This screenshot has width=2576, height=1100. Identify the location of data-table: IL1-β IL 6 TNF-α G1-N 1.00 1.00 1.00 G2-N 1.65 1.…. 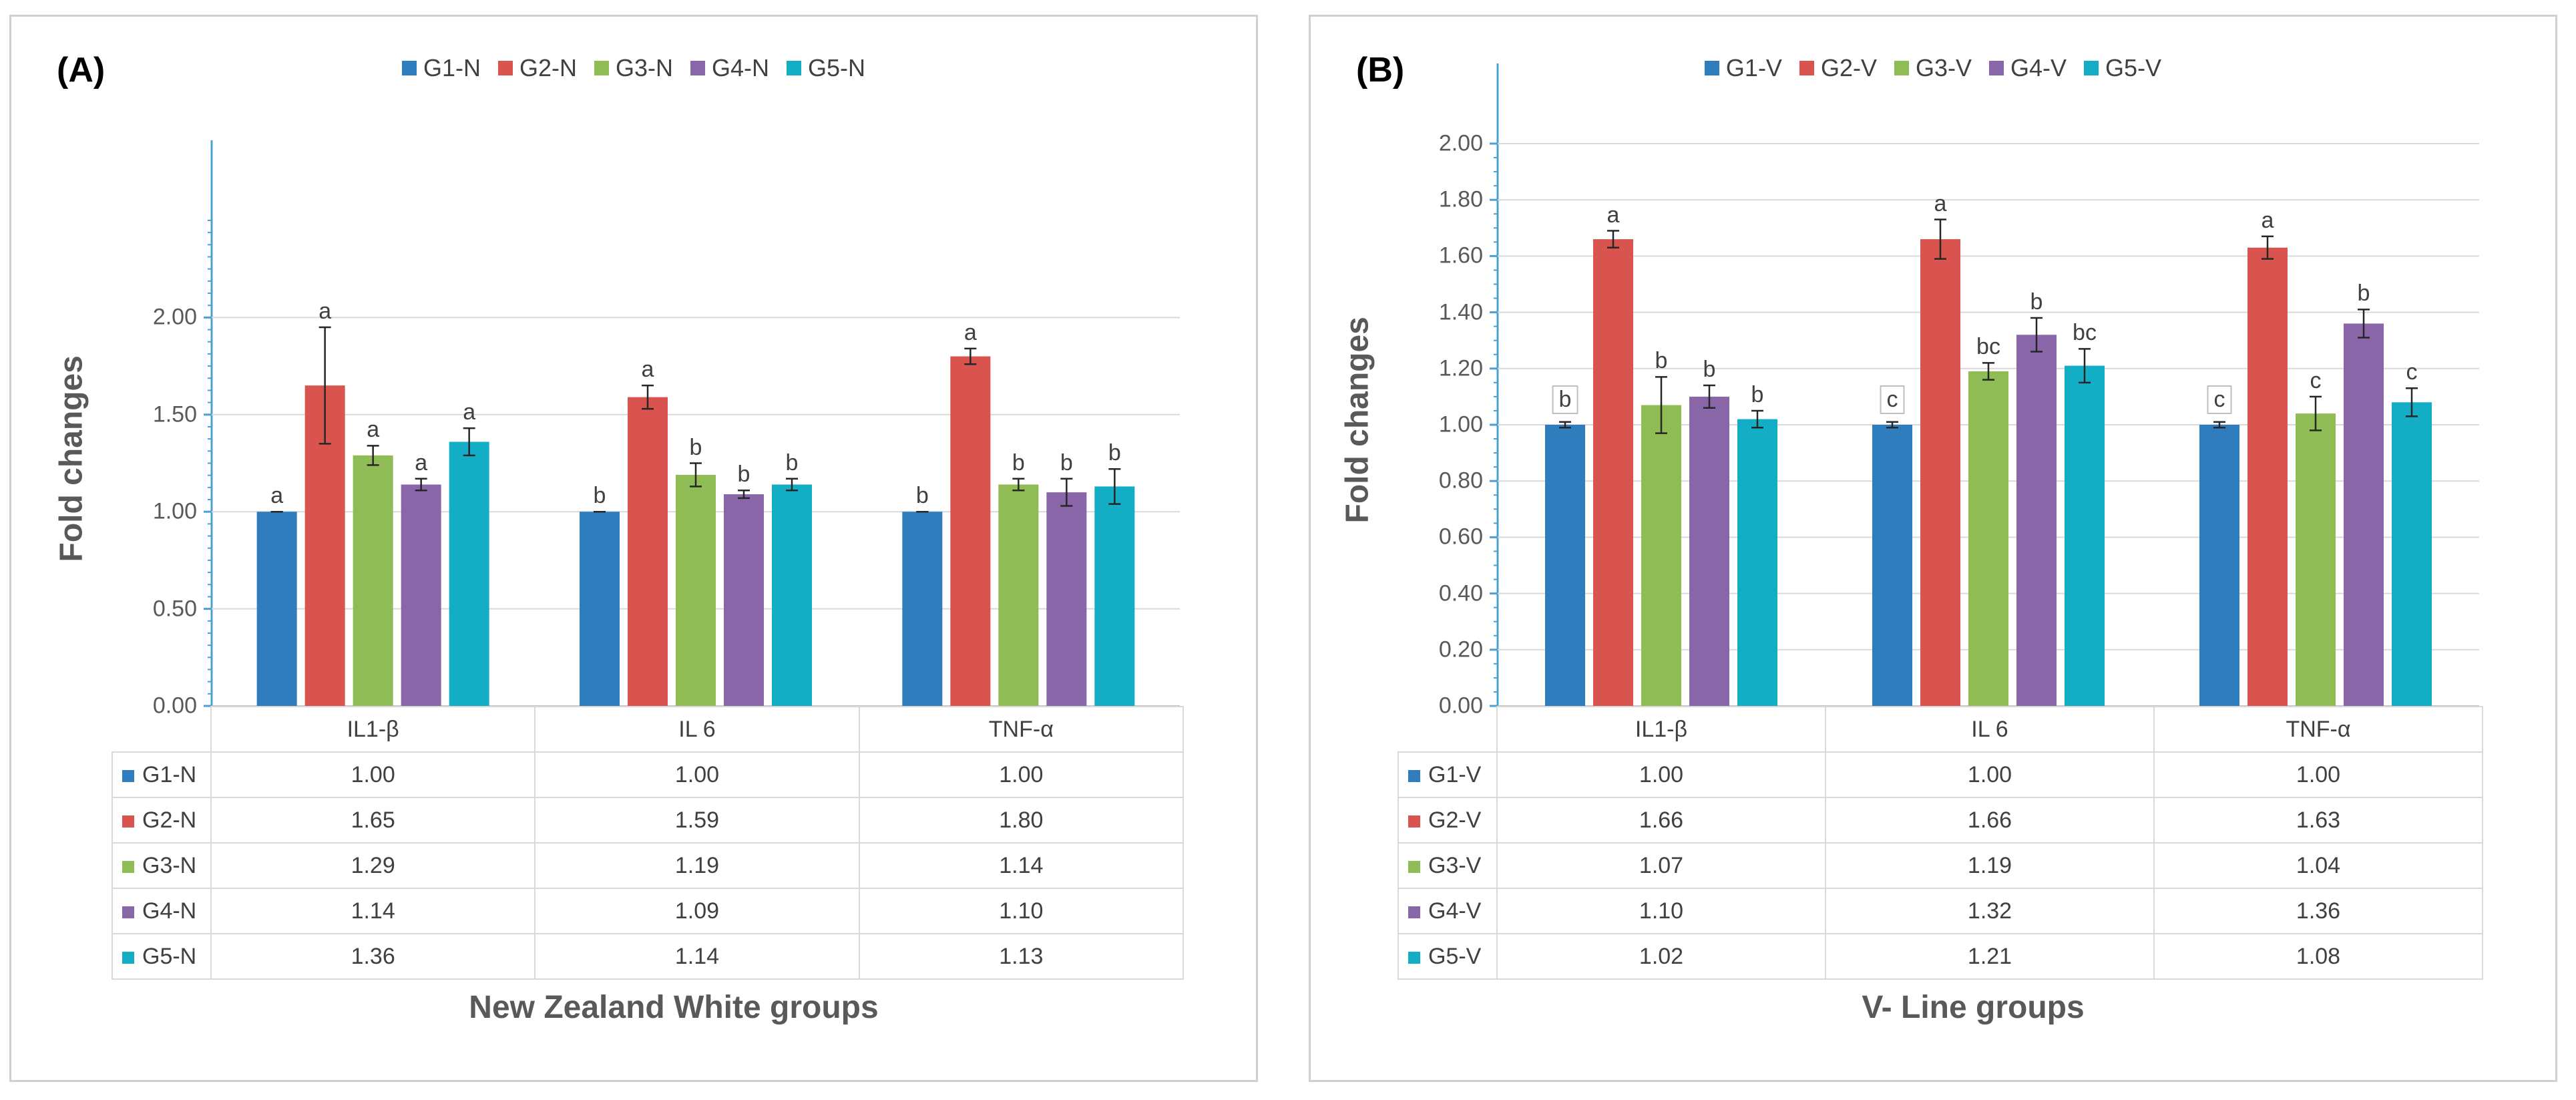
(648, 843).